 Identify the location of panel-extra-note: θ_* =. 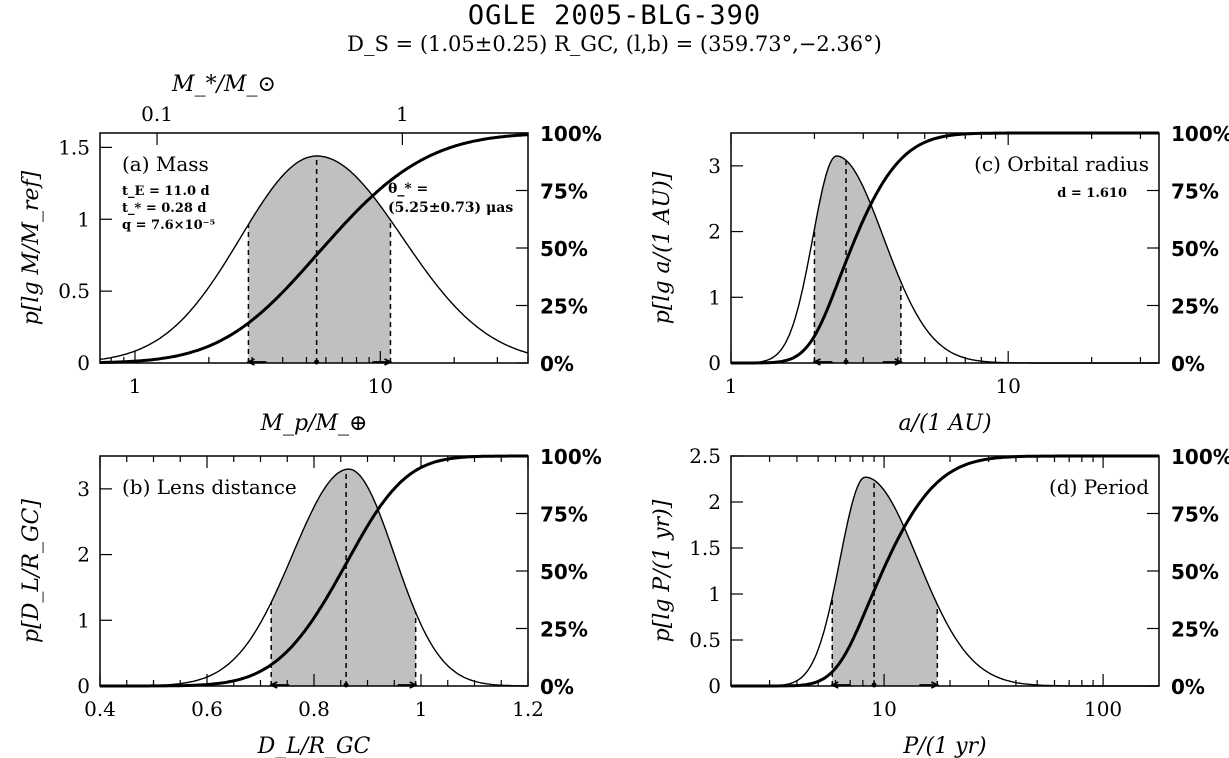
(408, 189).